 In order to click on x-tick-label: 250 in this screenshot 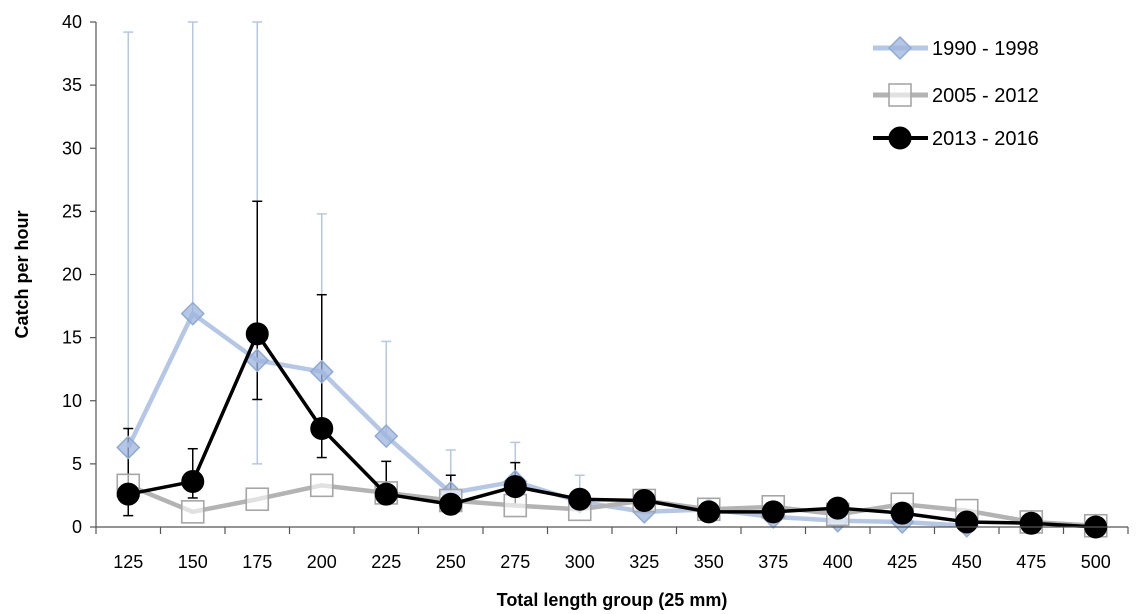, I will do `click(451, 562)`.